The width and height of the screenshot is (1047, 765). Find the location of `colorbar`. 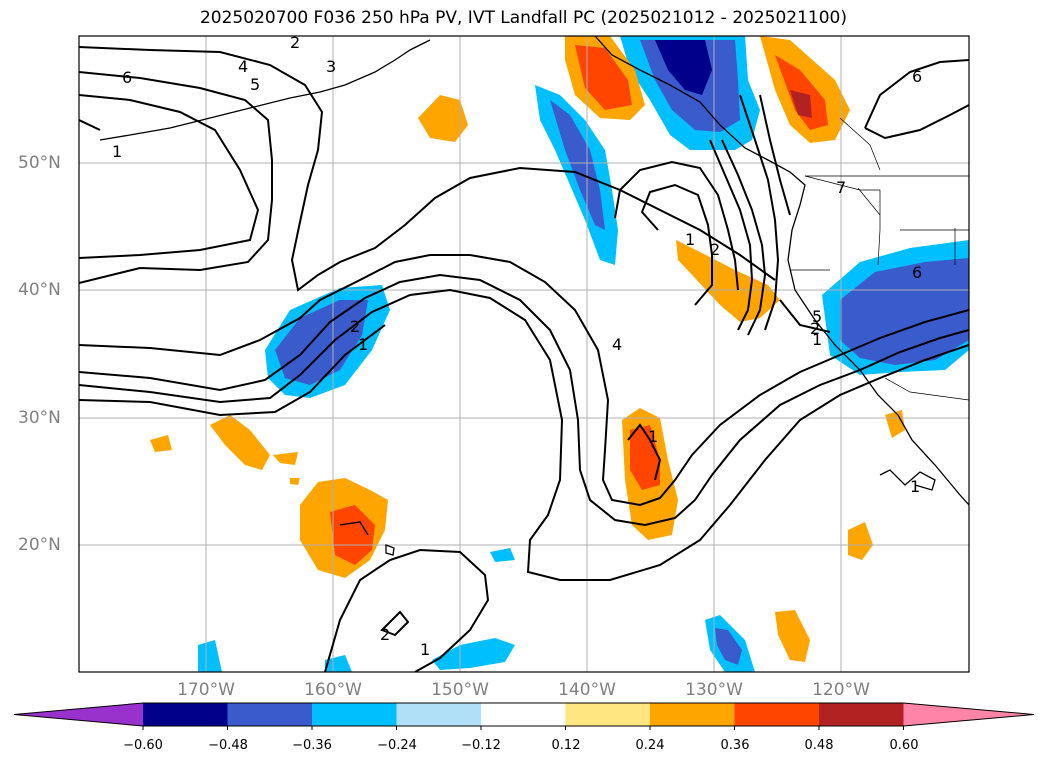

colorbar is located at coordinates (524, 716).